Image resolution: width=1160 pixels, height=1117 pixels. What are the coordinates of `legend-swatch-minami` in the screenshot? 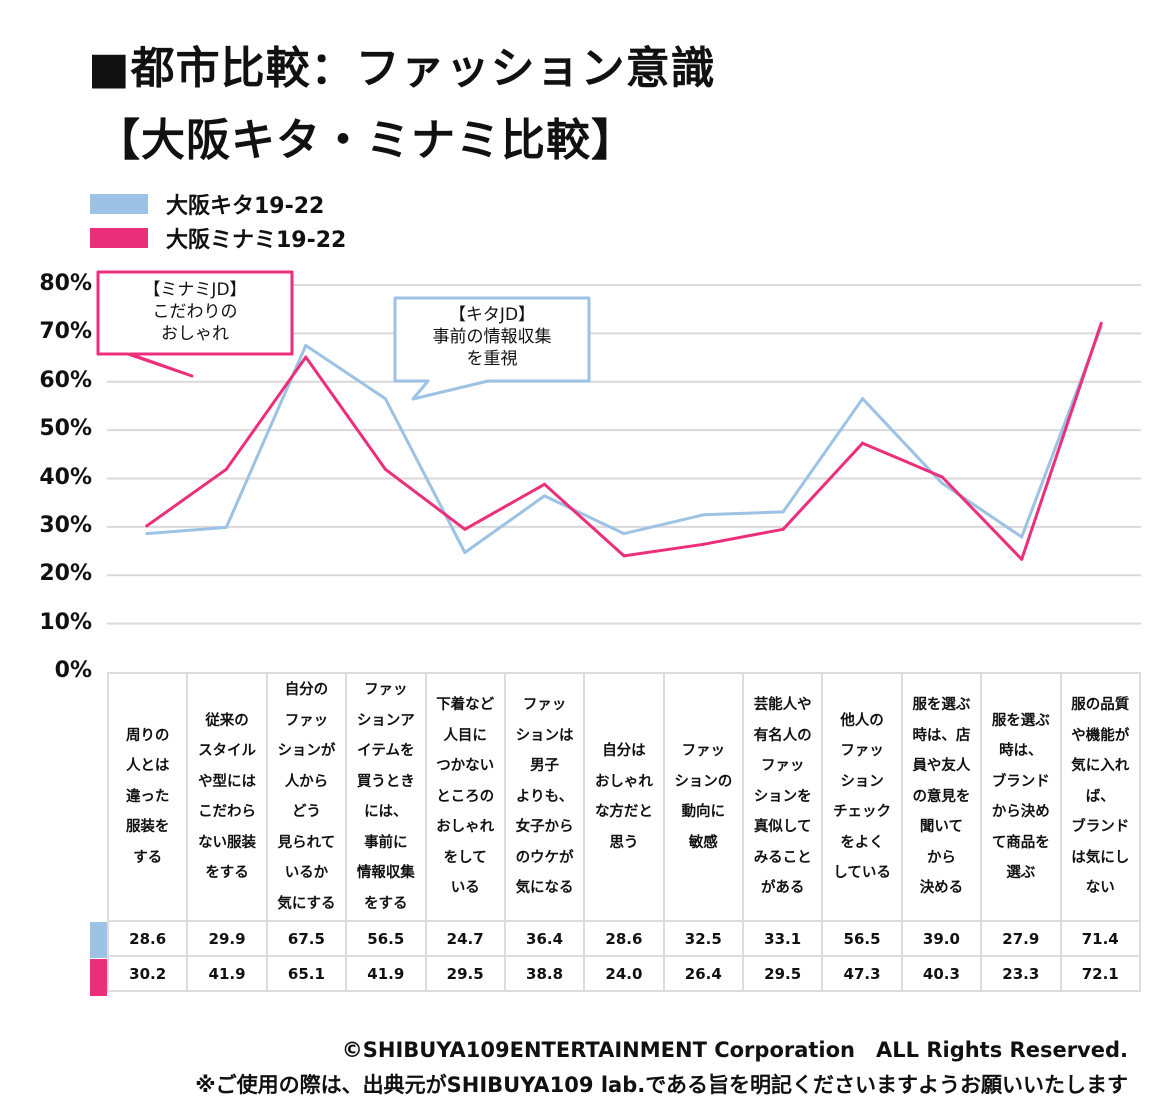 It's located at (119, 238).